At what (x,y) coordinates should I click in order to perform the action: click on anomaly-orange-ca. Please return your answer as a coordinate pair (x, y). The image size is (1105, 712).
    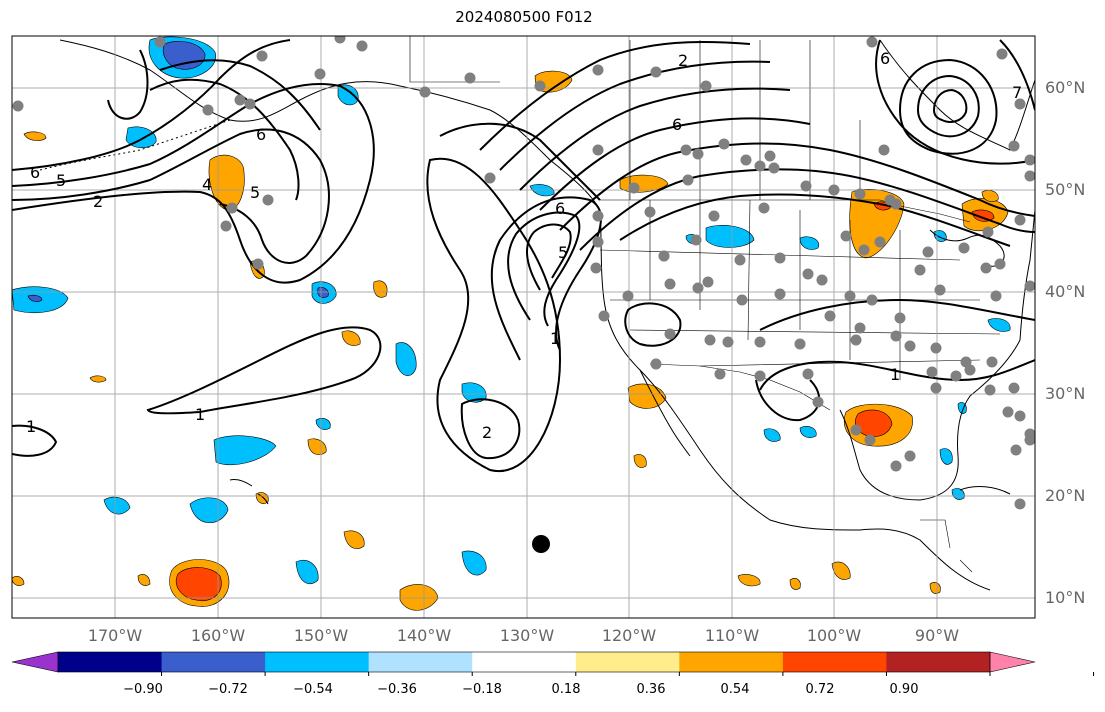
    Looking at the image, I should click on (935, 588).